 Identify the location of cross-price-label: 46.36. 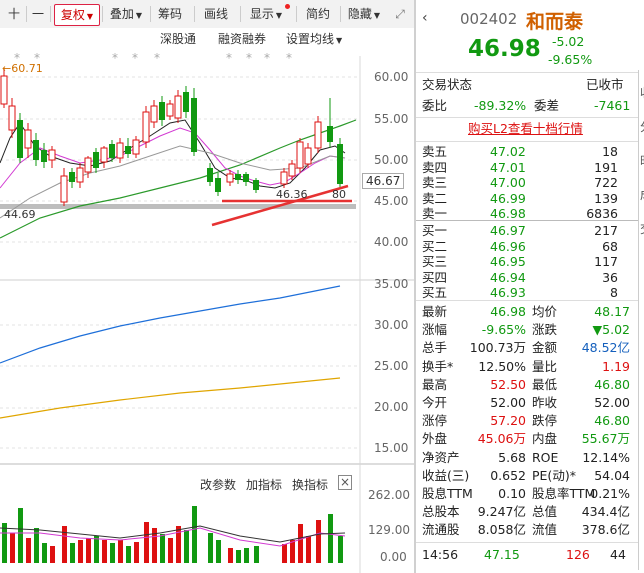
(292, 194).